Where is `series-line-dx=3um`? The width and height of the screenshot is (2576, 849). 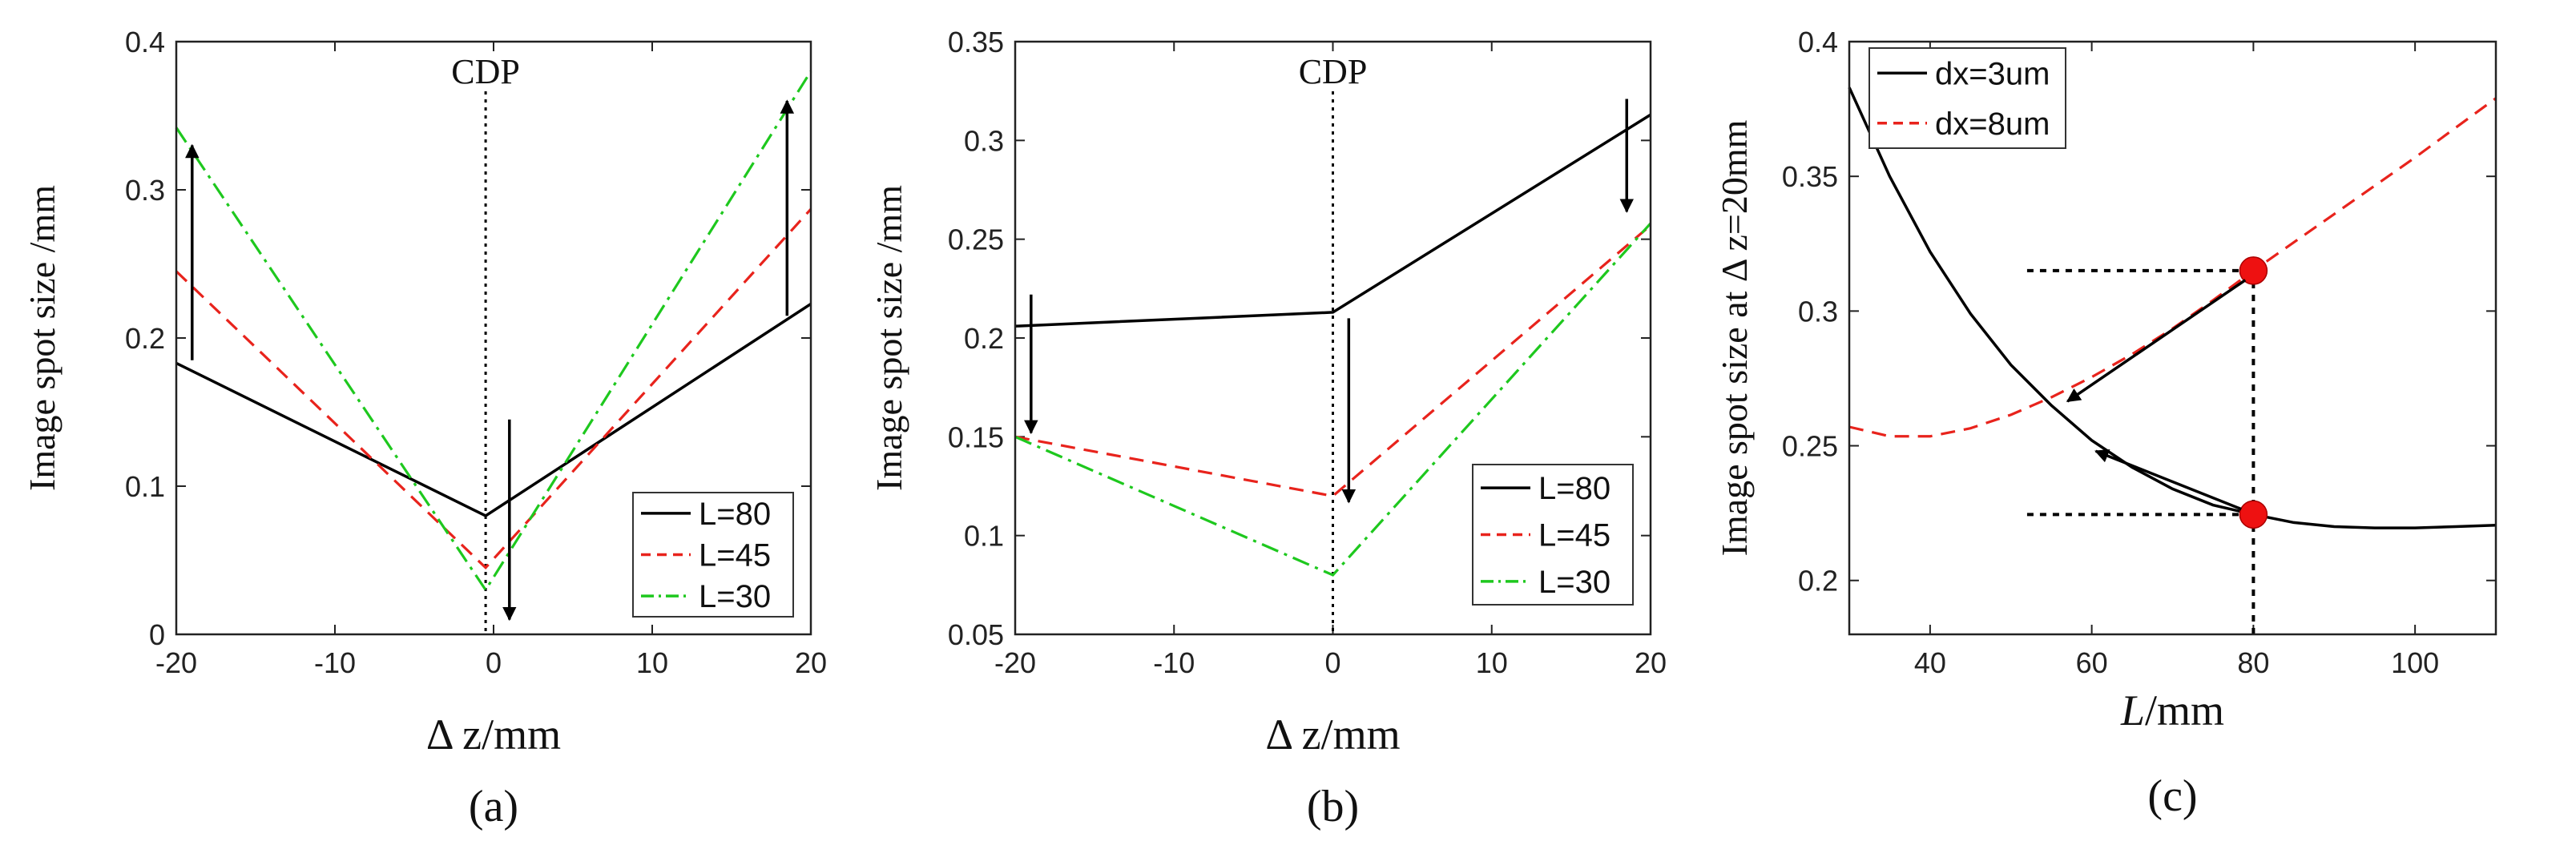
series-line-dx=3um is located at coordinates (2172, 308).